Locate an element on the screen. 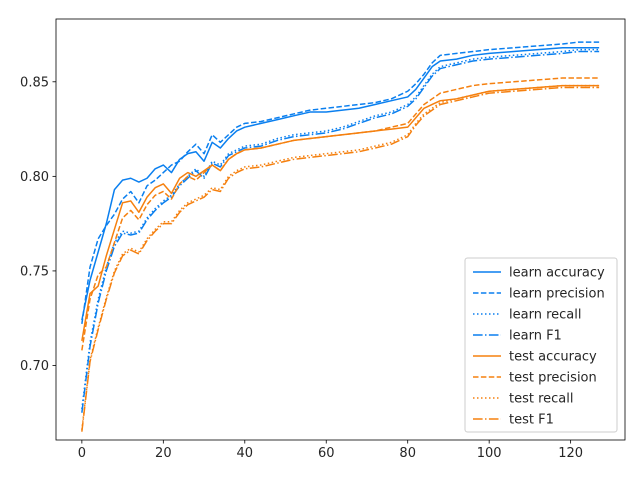 Image resolution: width=640 pixels, height=480 pixels. x-axis: 0 20 40 60 80 100 120 is located at coordinates (330, 450).